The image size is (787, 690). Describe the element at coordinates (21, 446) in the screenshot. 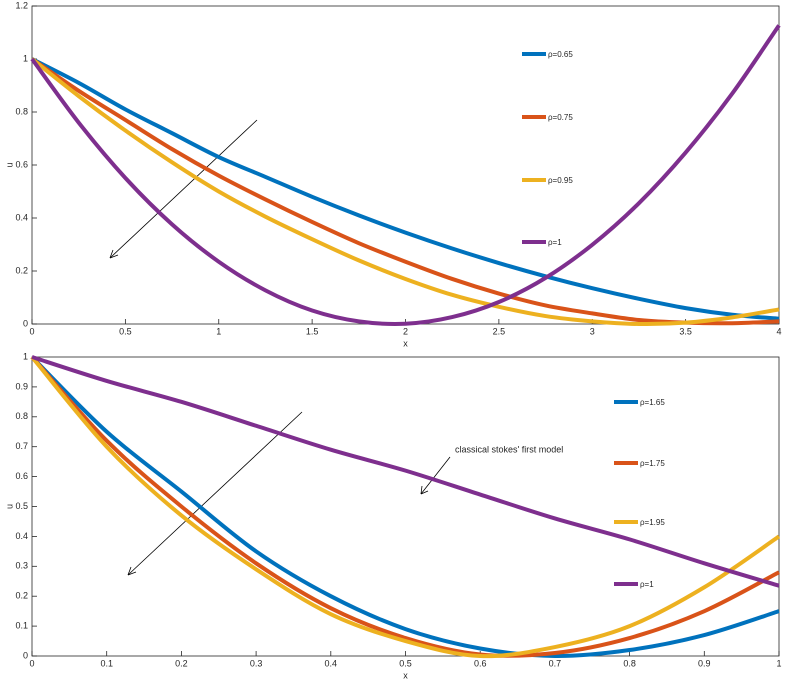

I see `y-tick-label: 0.7` at that location.